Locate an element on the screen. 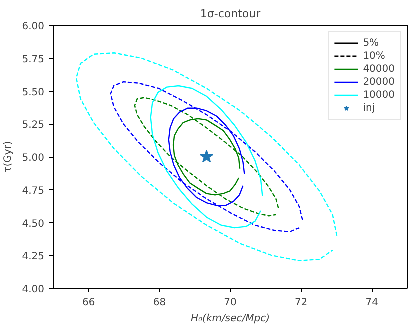 The height and width of the screenshot is (327, 415). y-tick-label: 4.50 is located at coordinates (33, 224).